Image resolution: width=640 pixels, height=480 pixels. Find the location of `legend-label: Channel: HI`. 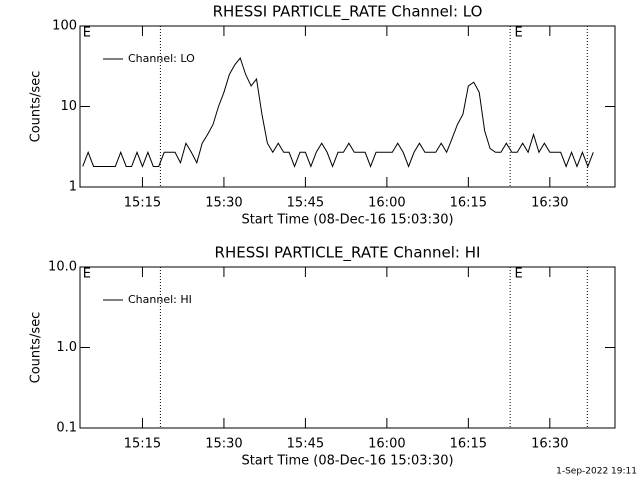

legend-label: Channel: HI is located at coordinates (160, 299).